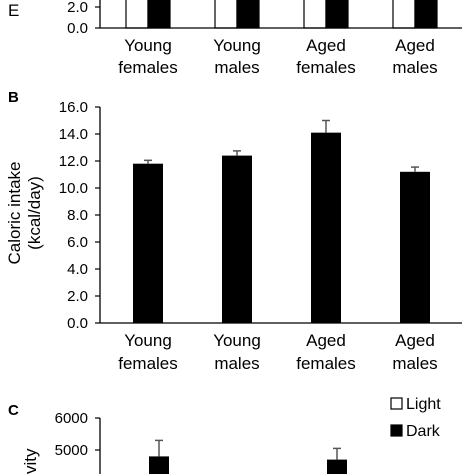 This screenshot has height=474, width=474. Describe the element at coordinates (415, 418) in the screenshot. I see `panel-c-legend: Light Dark` at that location.